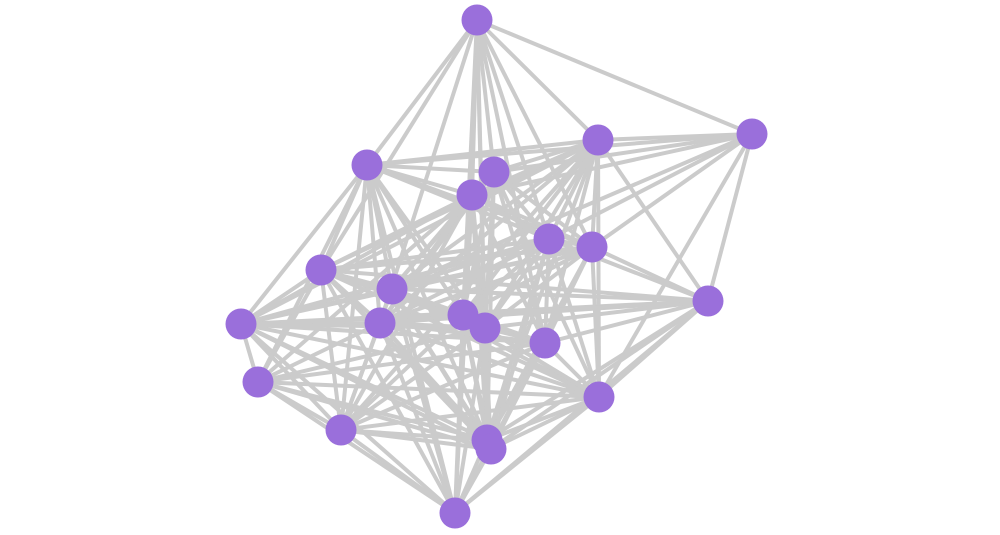 This screenshot has height=535, width=1000. What do you see at coordinates (341, 430) in the screenshot?
I see `node-n18` at bounding box center [341, 430].